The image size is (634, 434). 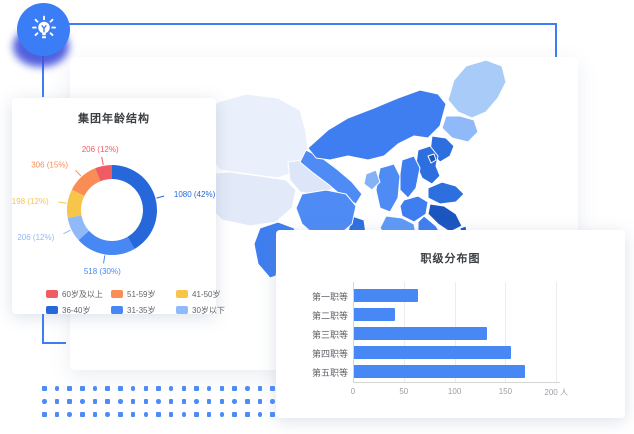 What do you see at coordinates (162, 405) in the screenshot?
I see `dot-grid-decoration` at bounding box center [162, 405].